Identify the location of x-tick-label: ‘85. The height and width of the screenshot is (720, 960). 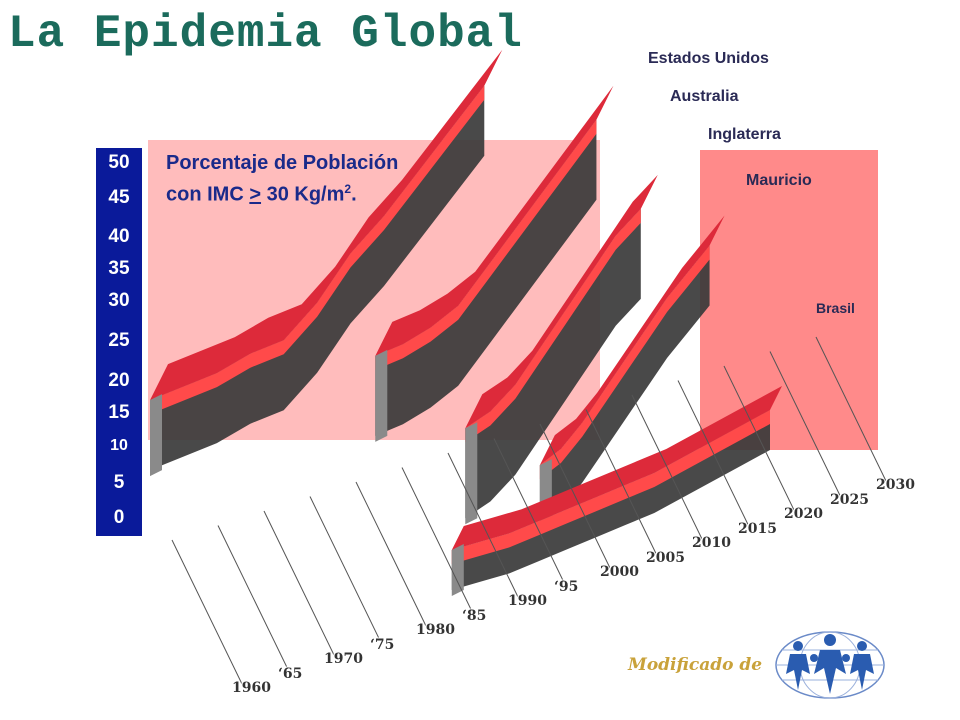
(474, 615).